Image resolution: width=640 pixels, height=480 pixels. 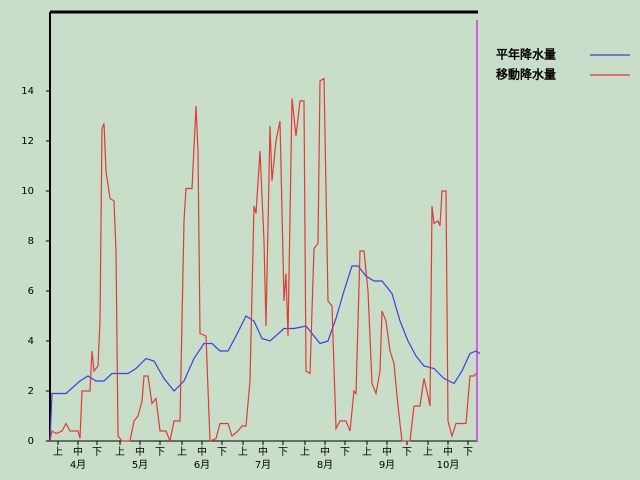 What do you see at coordinates (526, 54) in the screenshot?
I see `legend-label: 平年降水量` at bounding box center [526, 54].